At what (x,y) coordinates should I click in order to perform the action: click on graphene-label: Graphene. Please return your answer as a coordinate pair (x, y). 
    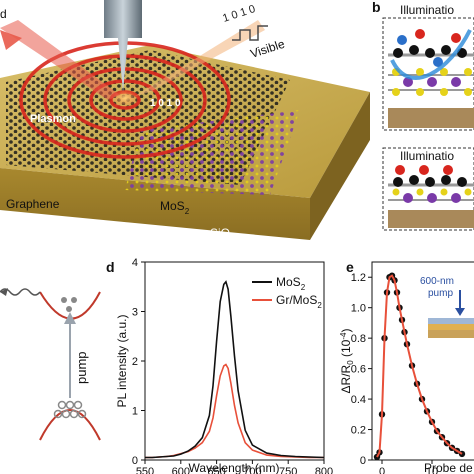
    Looking at the image, I should click on (33, 204).